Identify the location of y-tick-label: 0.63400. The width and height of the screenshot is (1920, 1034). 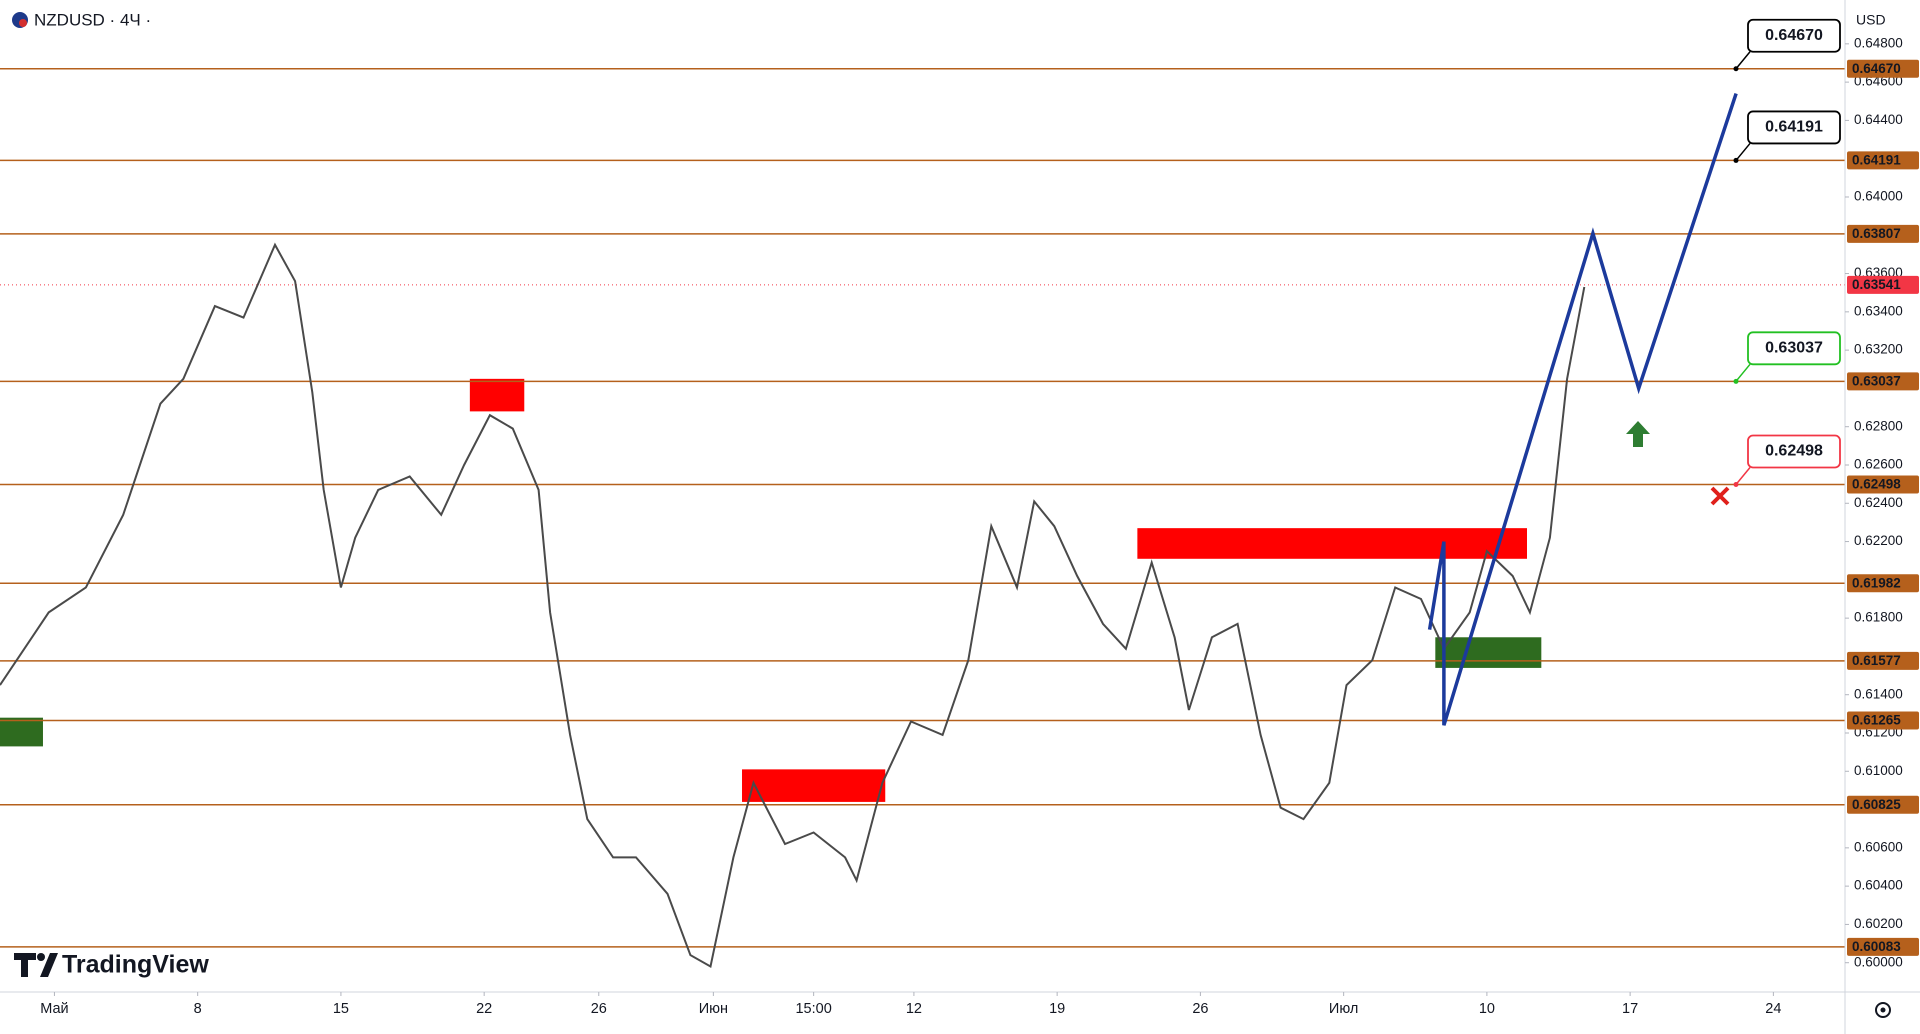
(1878, 310).